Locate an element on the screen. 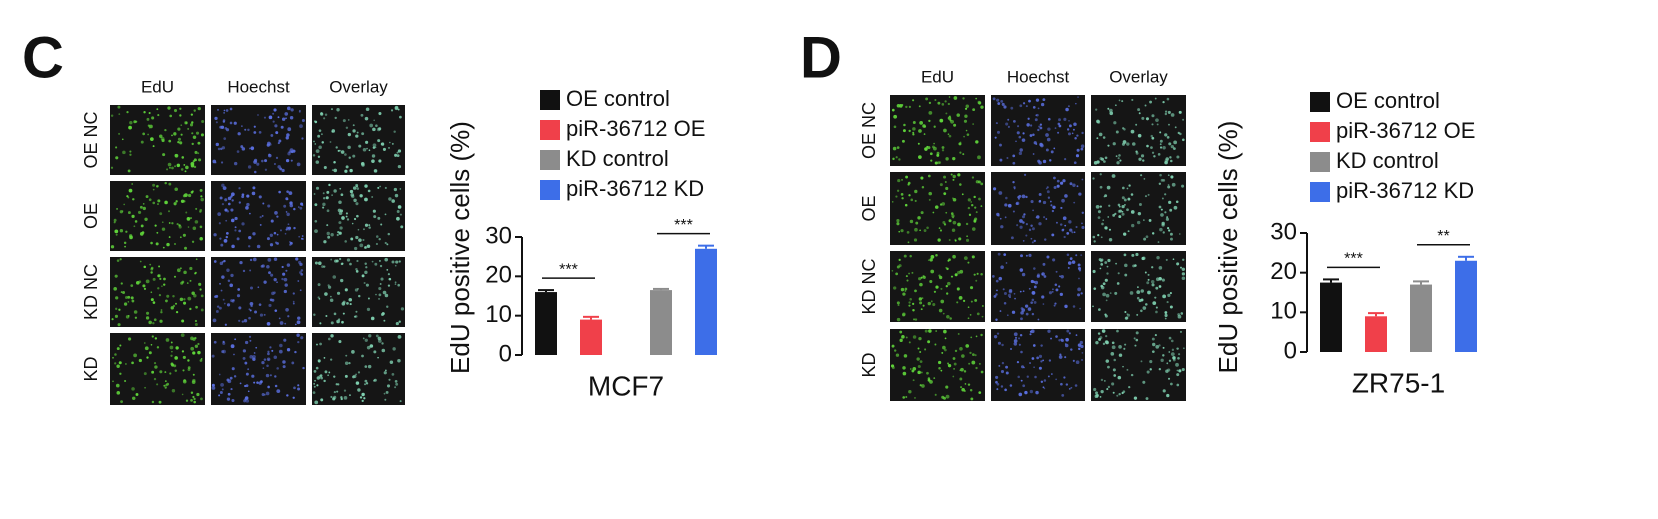 The width and height of the screenshot is (1658, 519). bar is located at coordinates (546, 323).